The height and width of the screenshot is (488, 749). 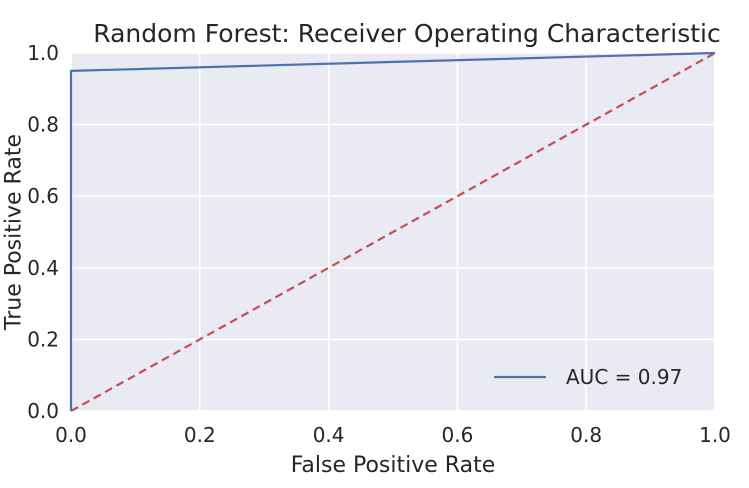 I want to click on legend-label: AUC = 0.97, so click(x=624, y=377).